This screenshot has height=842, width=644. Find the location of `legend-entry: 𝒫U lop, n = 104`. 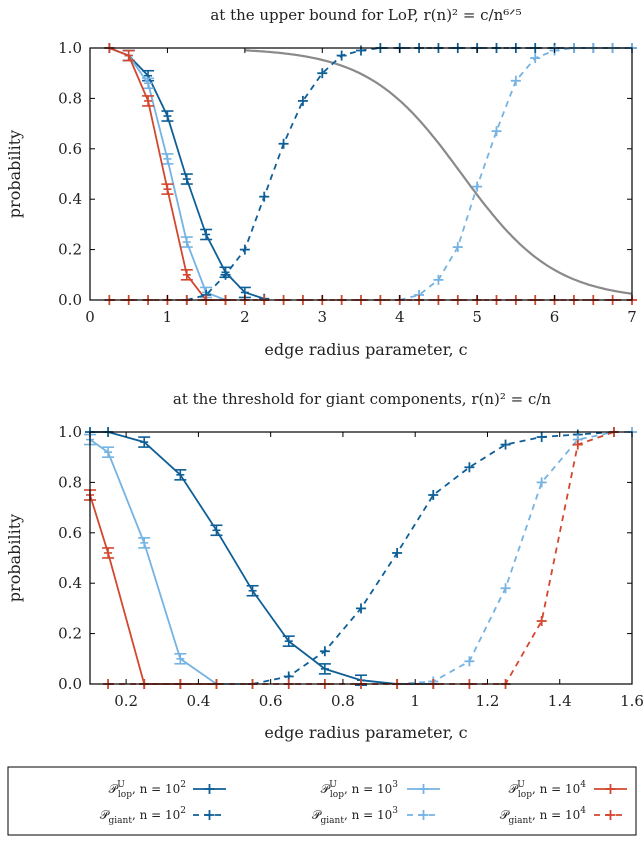

legend-entry: 𝒫U lop, n = 104 is located at coordinates (568, 790).